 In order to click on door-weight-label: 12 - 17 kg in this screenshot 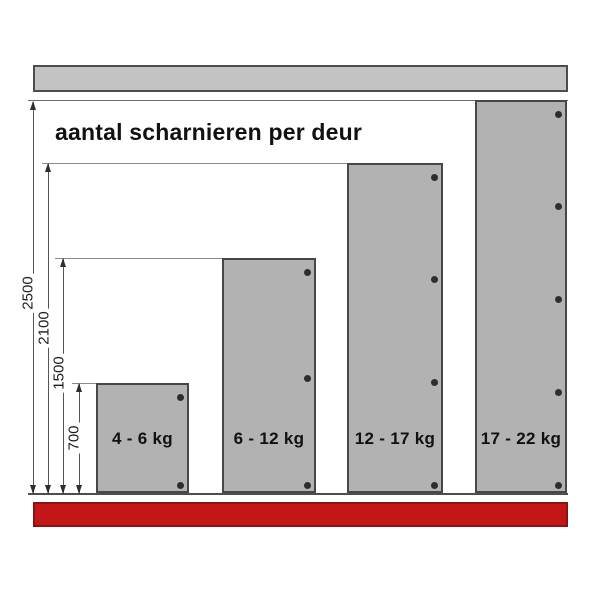, I will do `click(395, 438)`.